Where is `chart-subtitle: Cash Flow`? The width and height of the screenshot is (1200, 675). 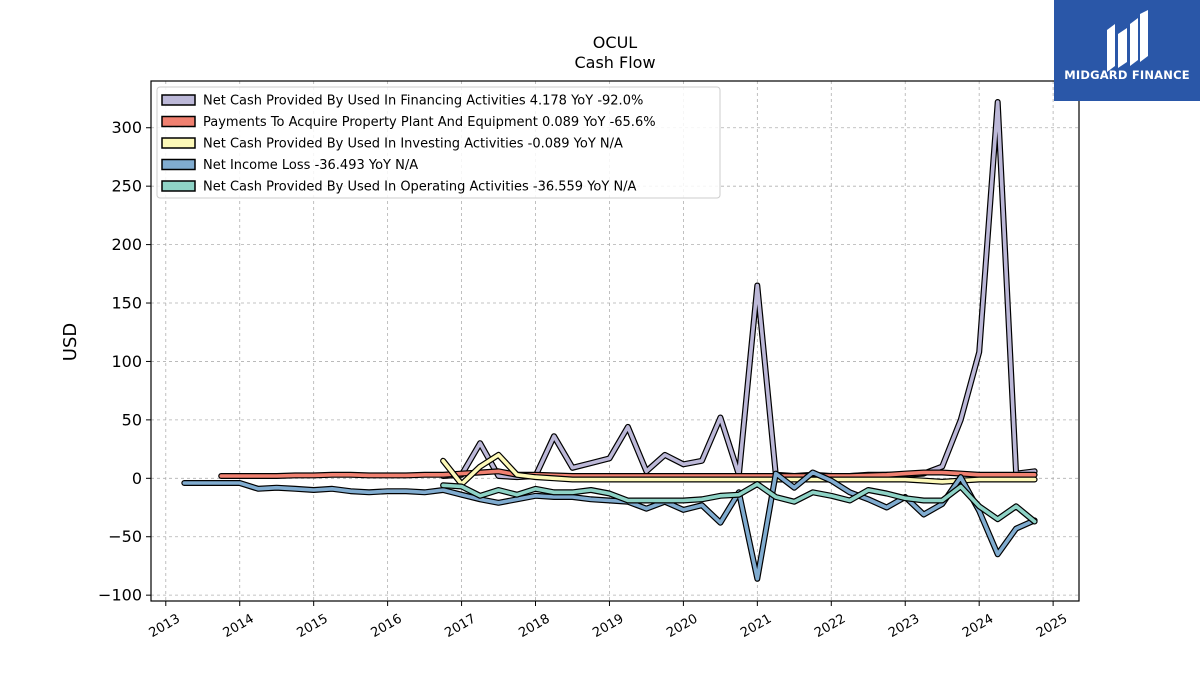
chart-subtitle: Cash Flow is located at coordinates (614, 62).